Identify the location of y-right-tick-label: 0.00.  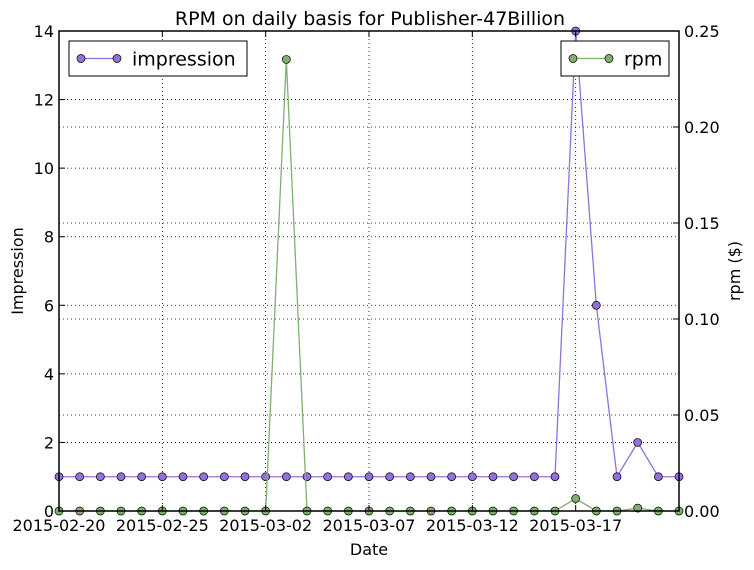
(702, 511).